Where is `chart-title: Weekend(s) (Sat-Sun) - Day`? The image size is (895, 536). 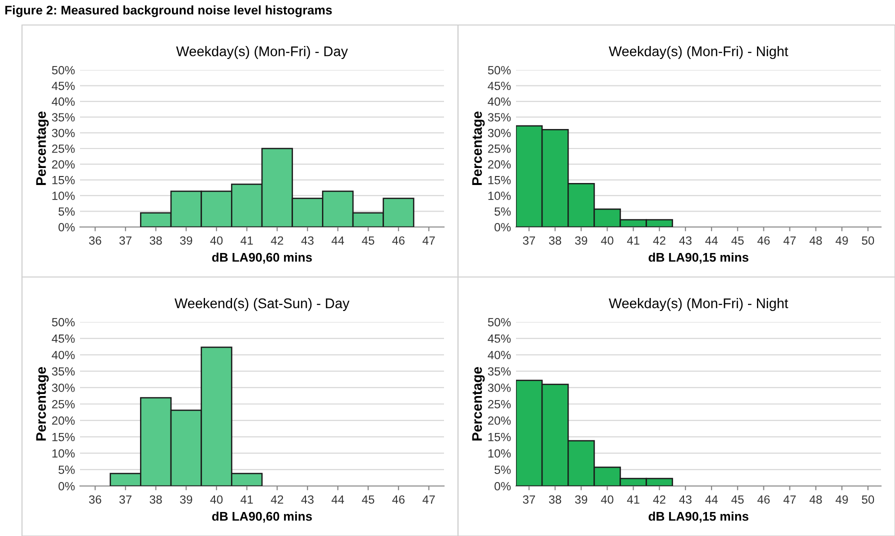
chart-title: Weekend(s) (Sat-Sun) - Day is located at coordinates (262, 304).